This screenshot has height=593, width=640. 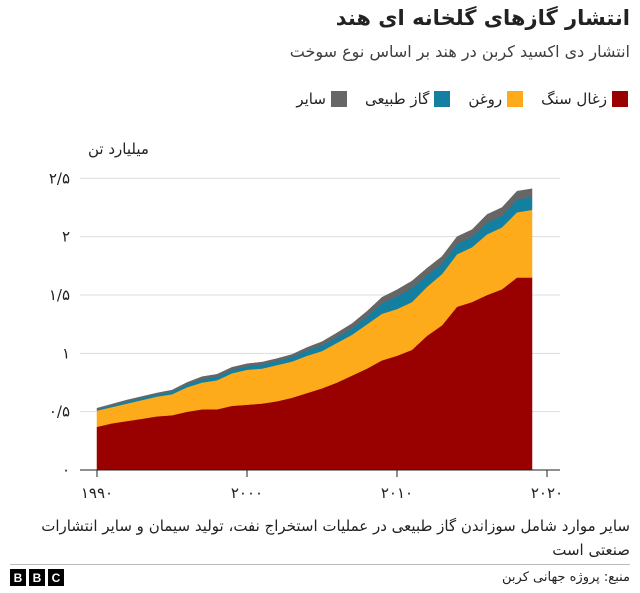 I want to click on legend-item-other: سایر, so click(x=321, y=99).